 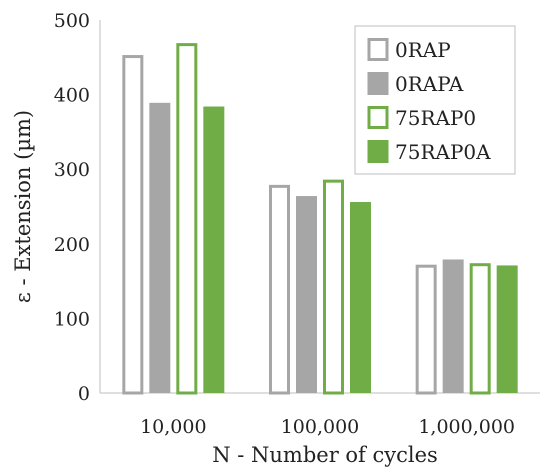 I want to click on y-axis-title: ε - Extension (µm), so click(x=23, y=206).